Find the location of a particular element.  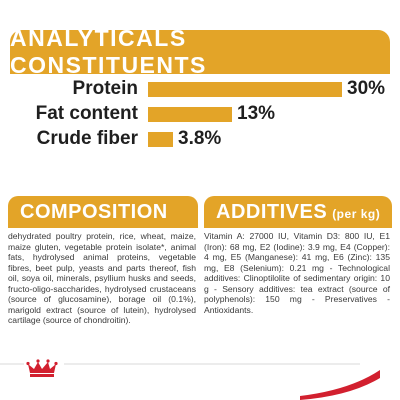

analytic-value: 3.8% is located at coordinates (200, 138).